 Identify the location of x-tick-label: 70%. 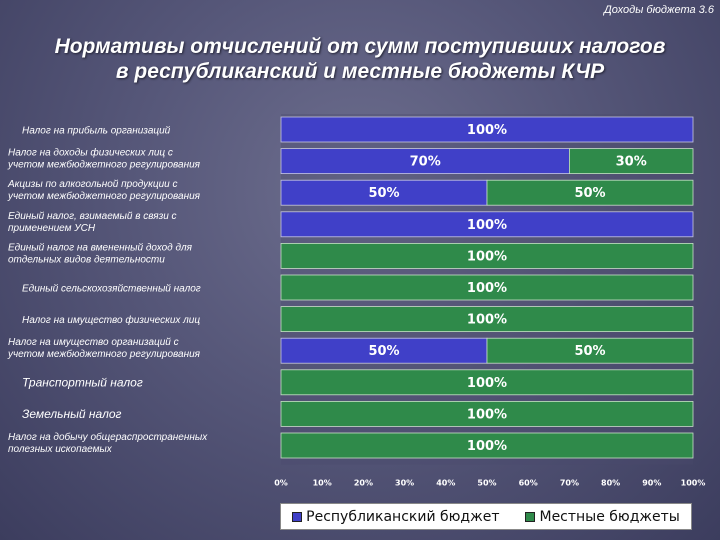
(569, 483).